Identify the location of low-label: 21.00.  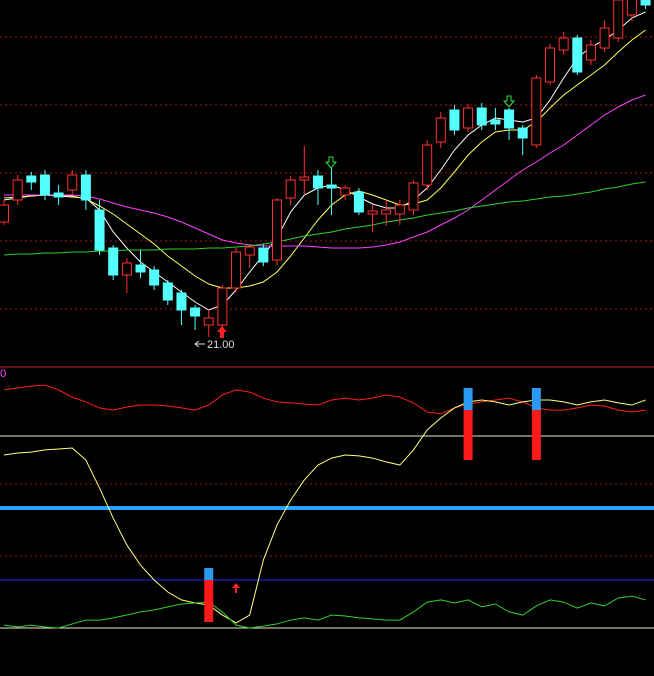
(221, 345).